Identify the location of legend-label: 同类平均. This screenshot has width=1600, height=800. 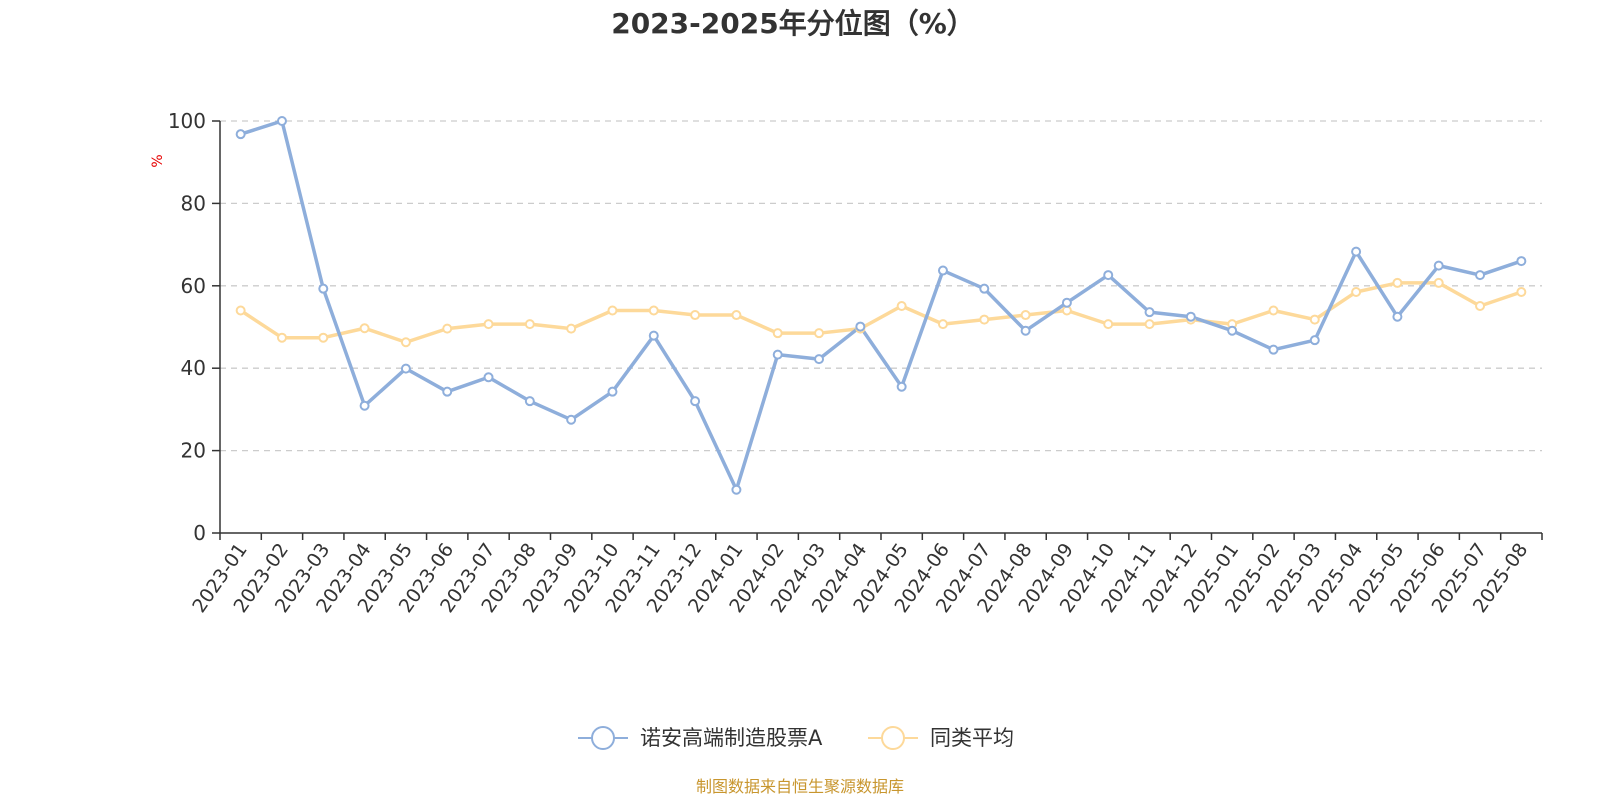
(972, 738).